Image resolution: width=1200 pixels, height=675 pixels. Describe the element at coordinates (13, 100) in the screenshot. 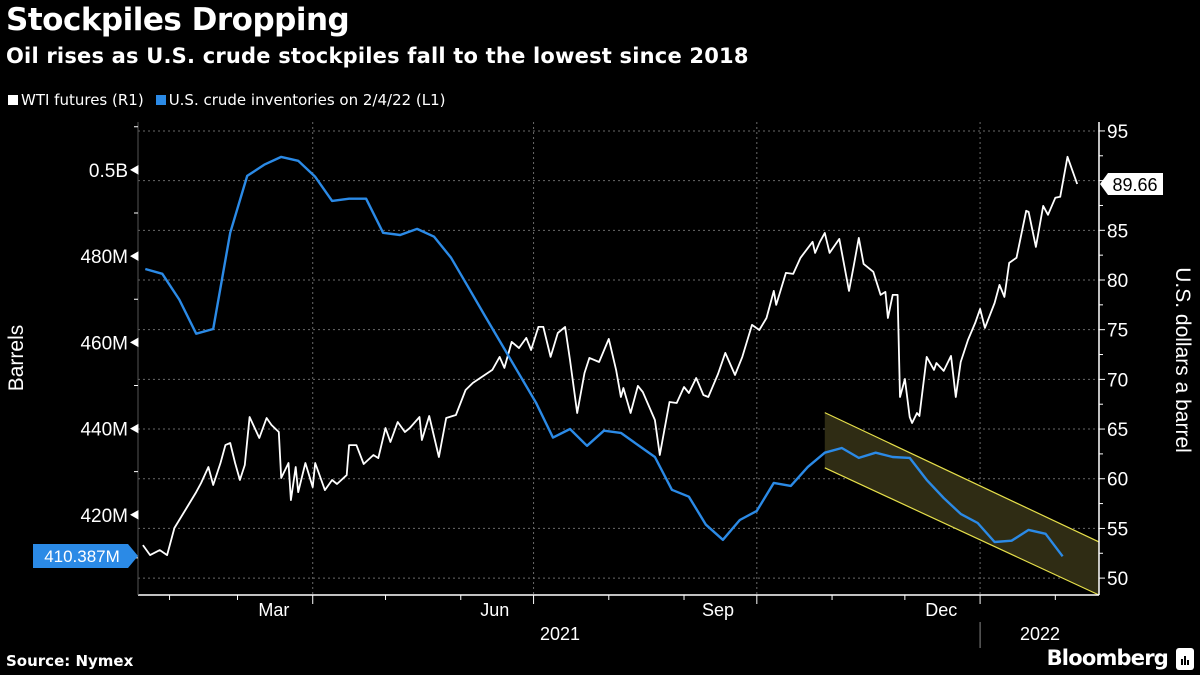

I see `legend-swatch-wti` at that location.